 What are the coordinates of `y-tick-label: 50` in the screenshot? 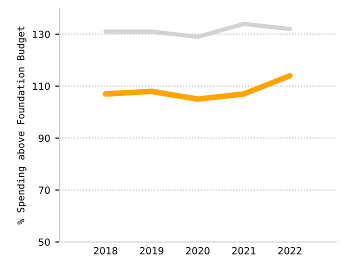 It's located at (44, 242).